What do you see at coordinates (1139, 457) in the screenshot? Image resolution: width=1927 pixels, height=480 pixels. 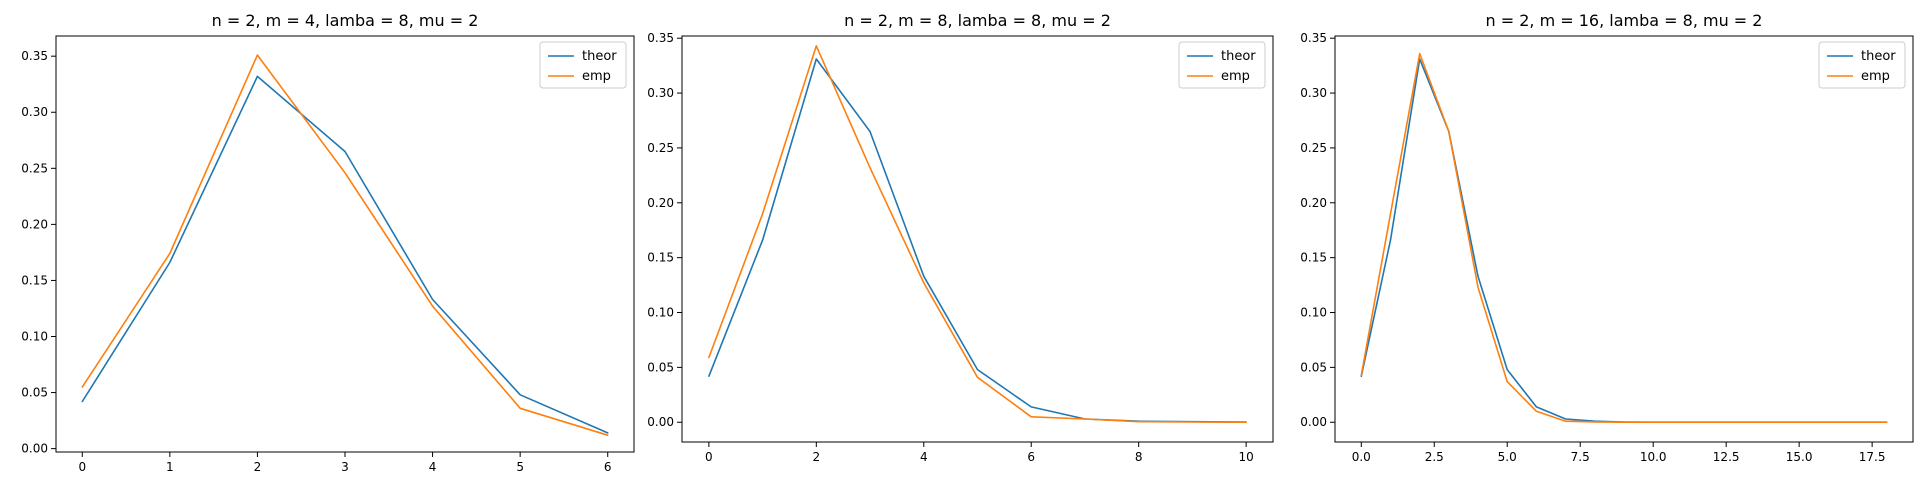 I see `x-tick-label: 8` at bounding box center [1139, 457].